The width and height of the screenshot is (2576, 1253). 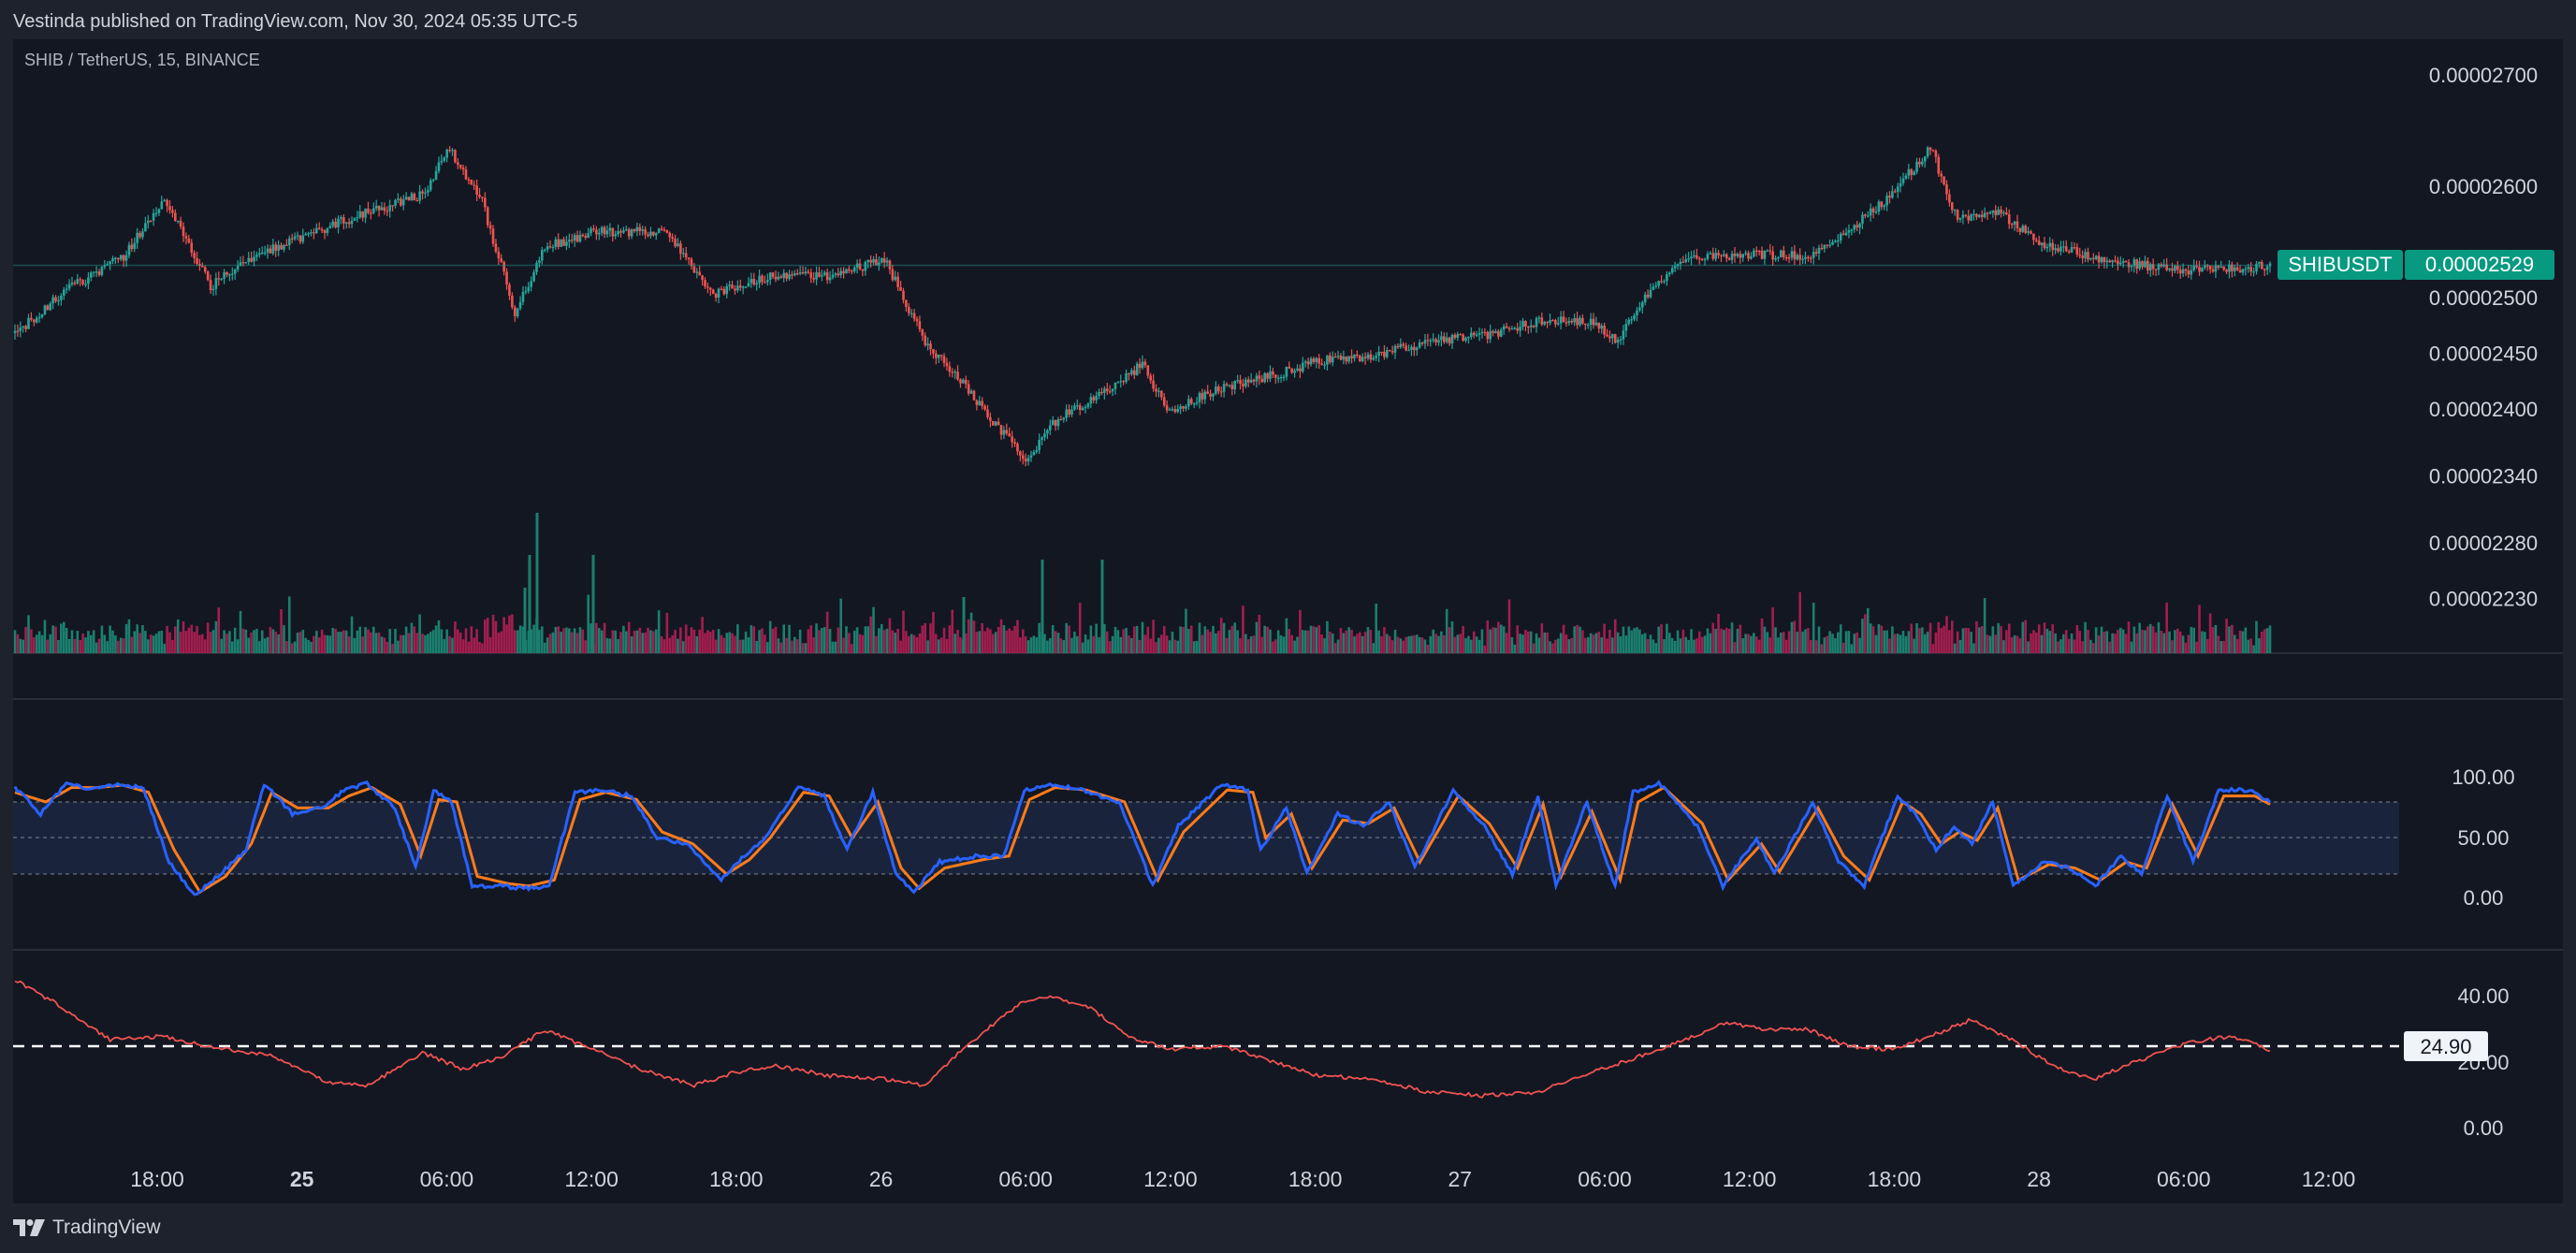 I want to click on last-price-badge: SHIBUSDT 0.00002529, so click(x=2416, y=265).